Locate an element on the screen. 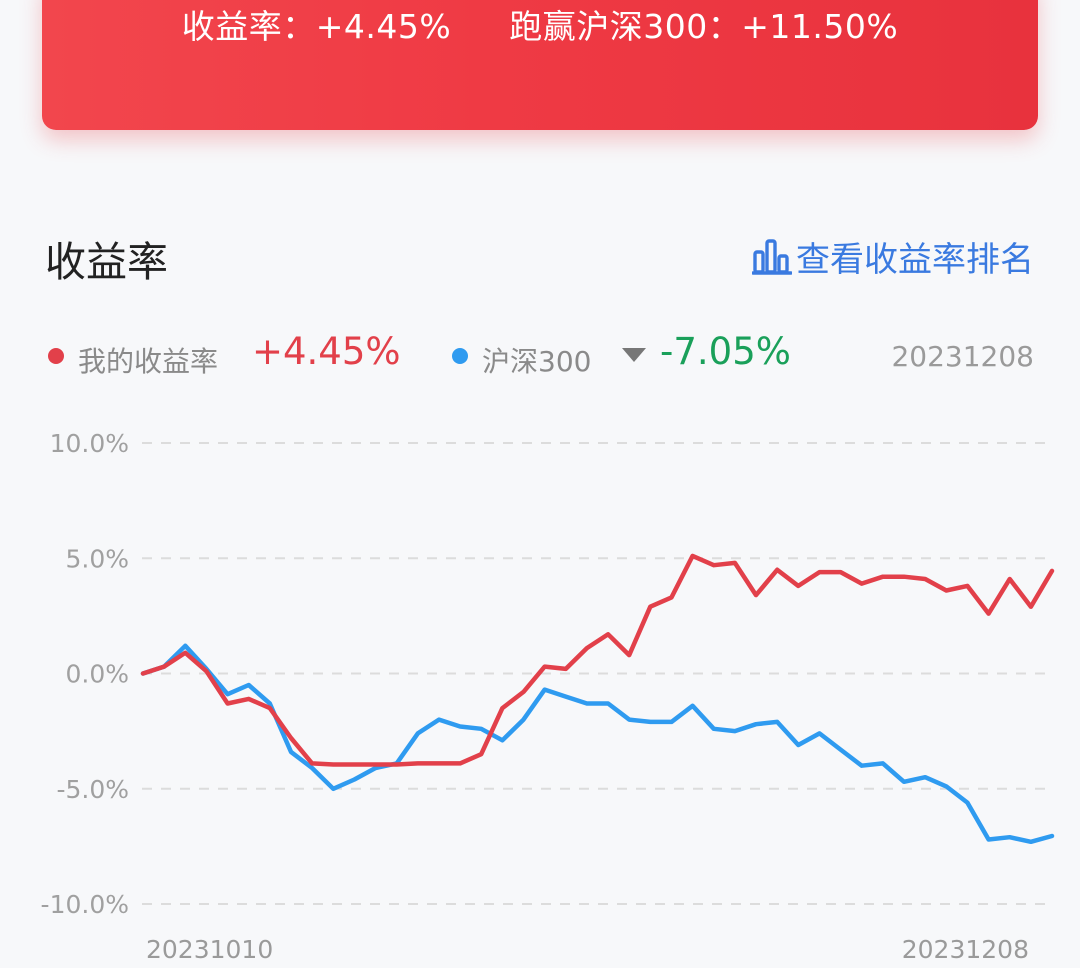 The image size is (1080, 968). index-dropdown-icon is located at coordinates (634, 355).